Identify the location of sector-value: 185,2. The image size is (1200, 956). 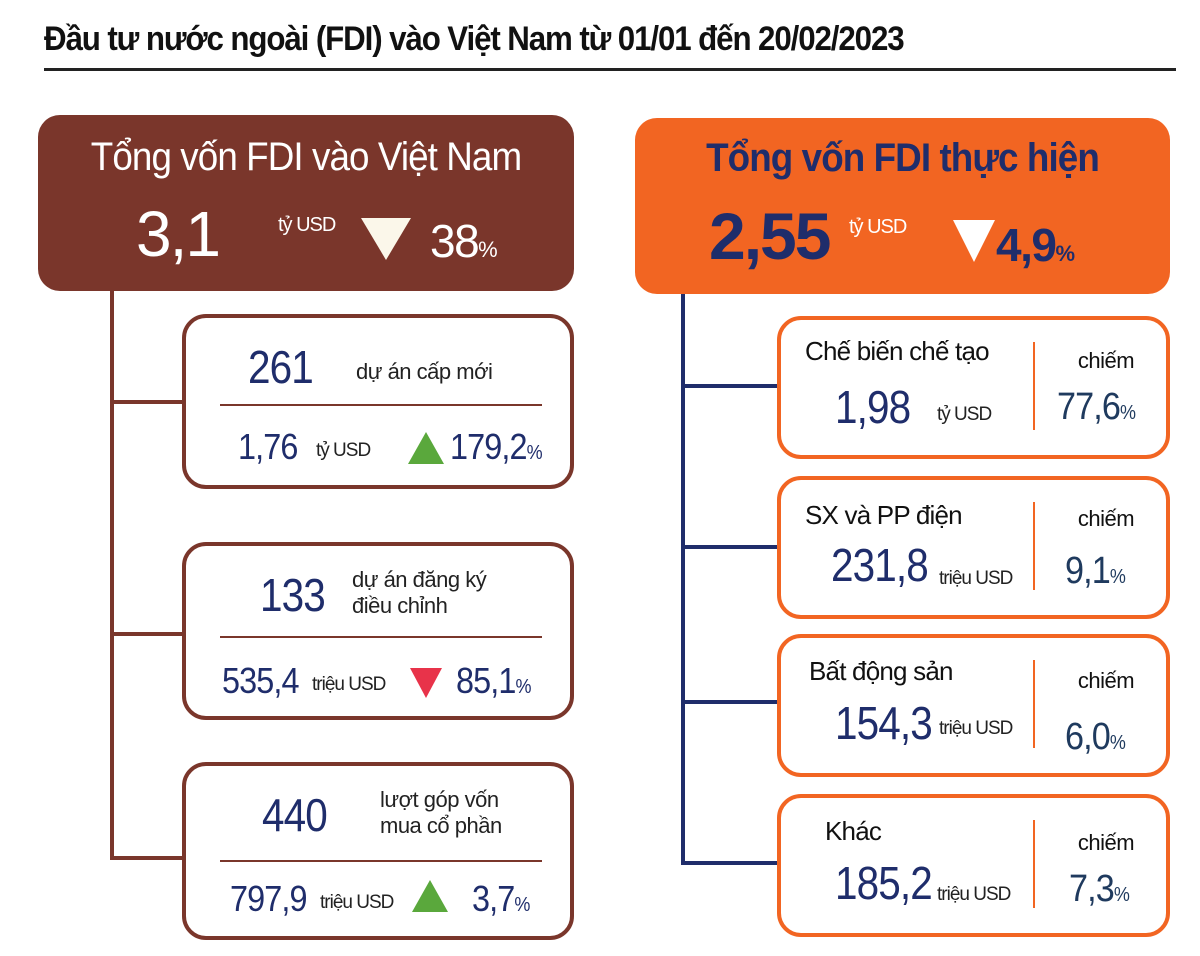
(884, 883).